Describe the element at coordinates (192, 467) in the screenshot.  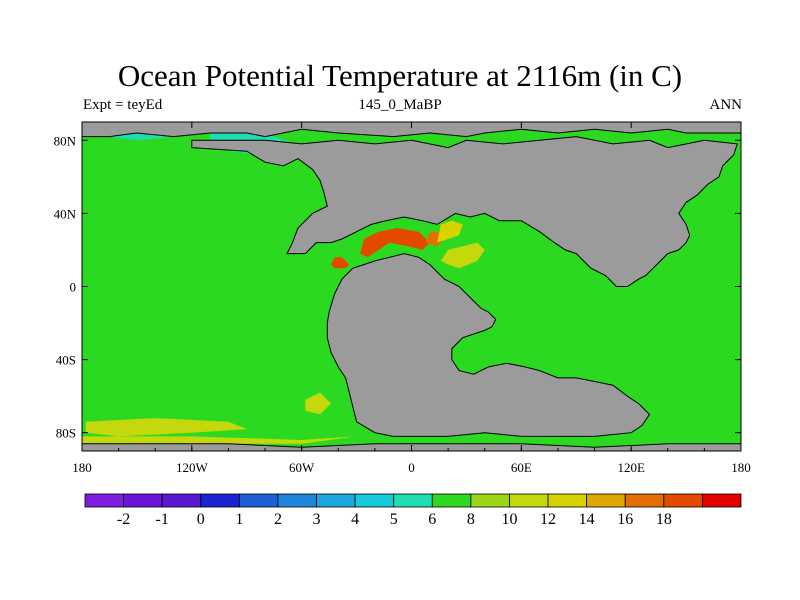
I see `x-tick-label: 120W` at that location.